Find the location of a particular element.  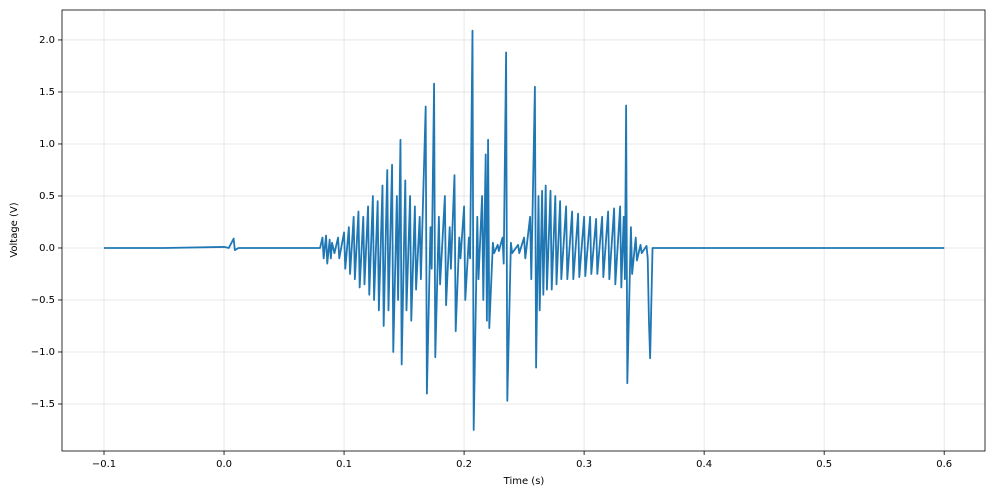

x-tick-label: 0.3 is located at coordinates (584, 464).